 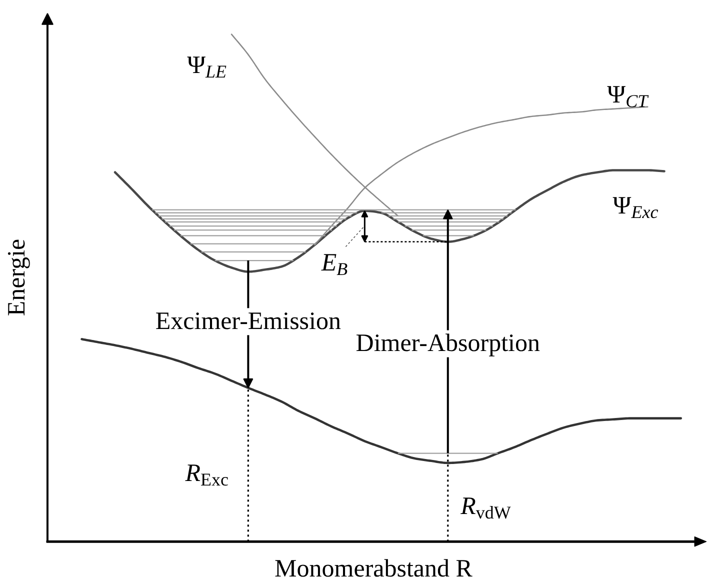 I want to click on annotation: Excimer-Emission, so click(x=248, y=322).